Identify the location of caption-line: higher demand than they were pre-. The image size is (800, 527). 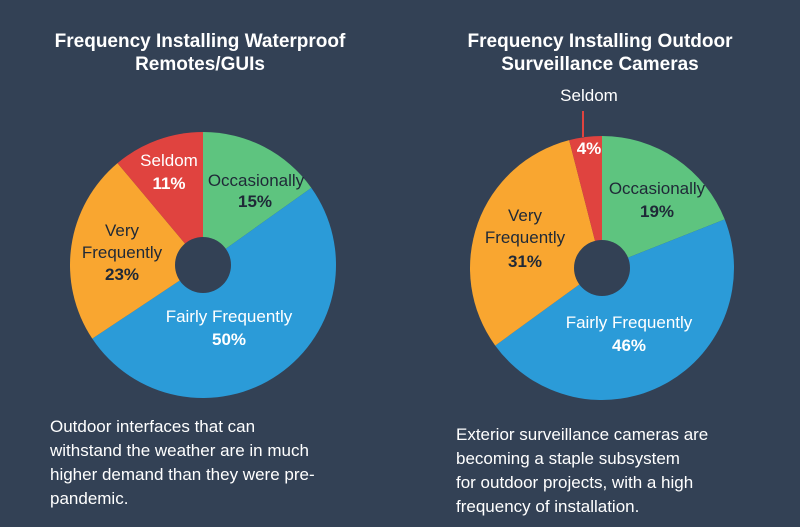
(182, 474).